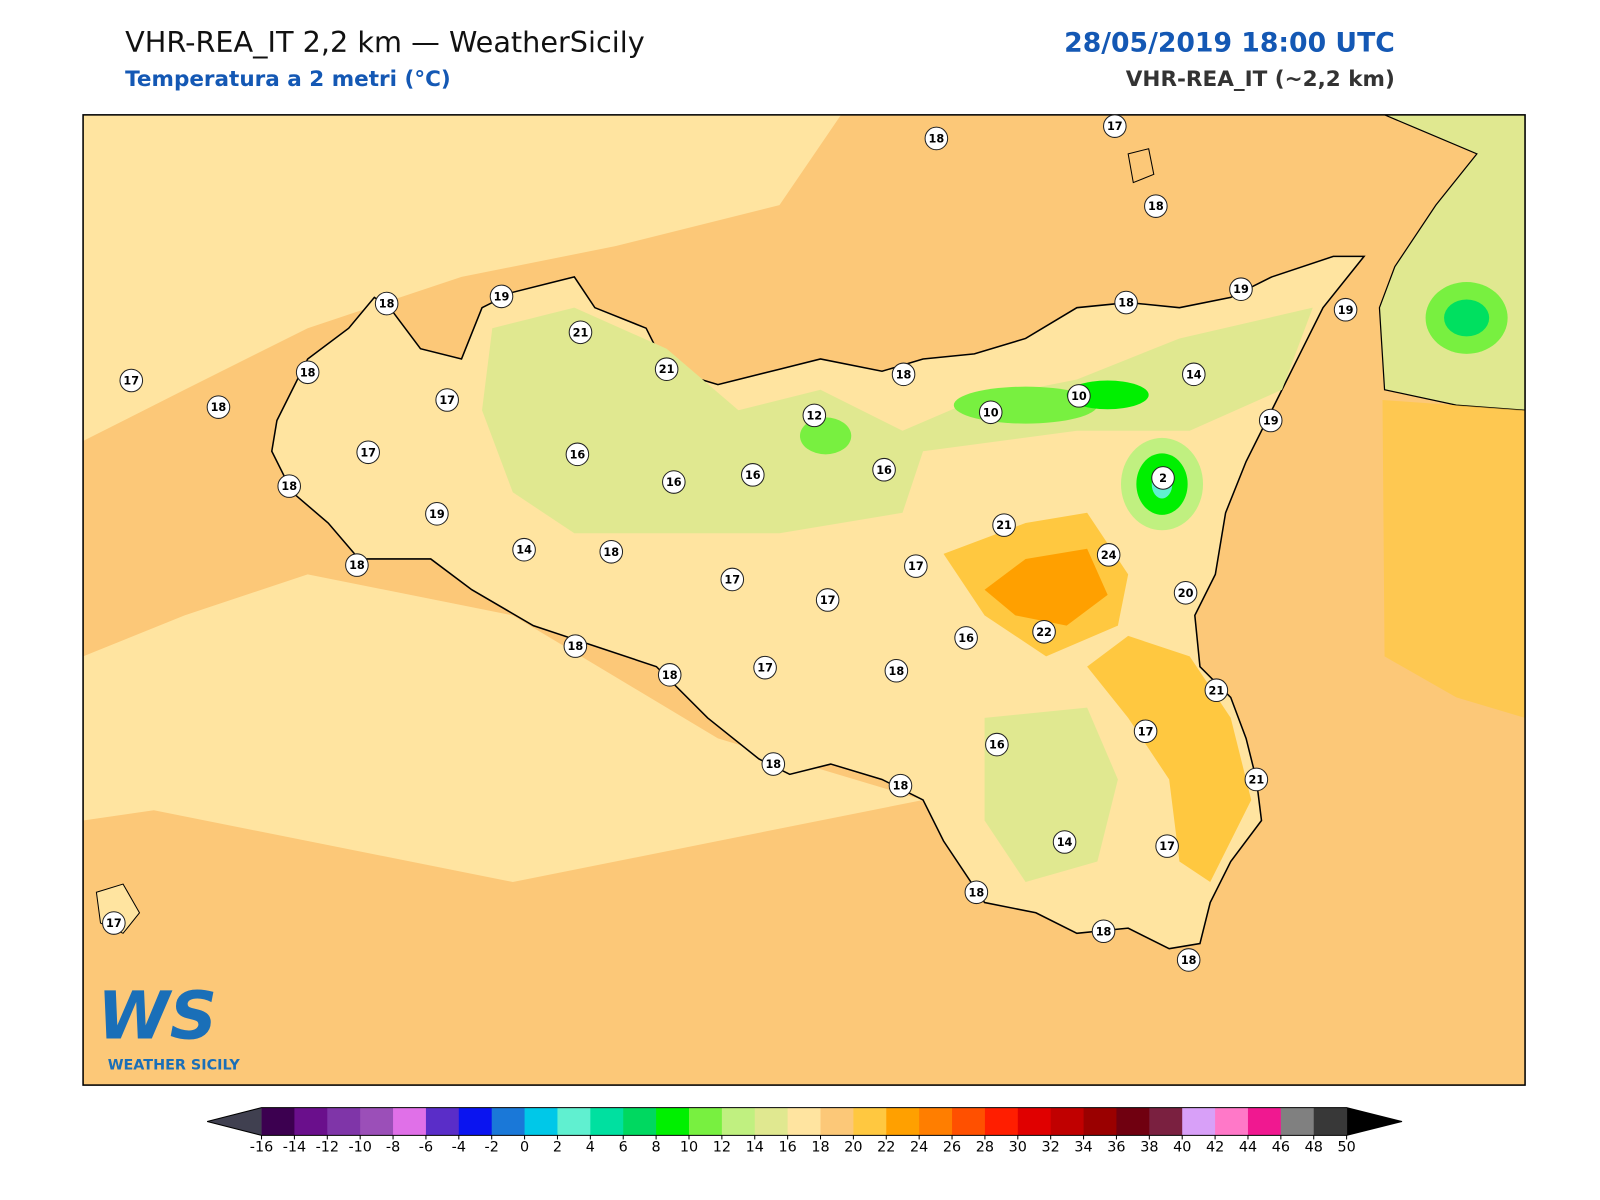 This screenshot has height=1200, width=1600. Describe the element at coordinates (820, 1148) in the screenshot. I see `colorbar-tick-label: 18` at that location.